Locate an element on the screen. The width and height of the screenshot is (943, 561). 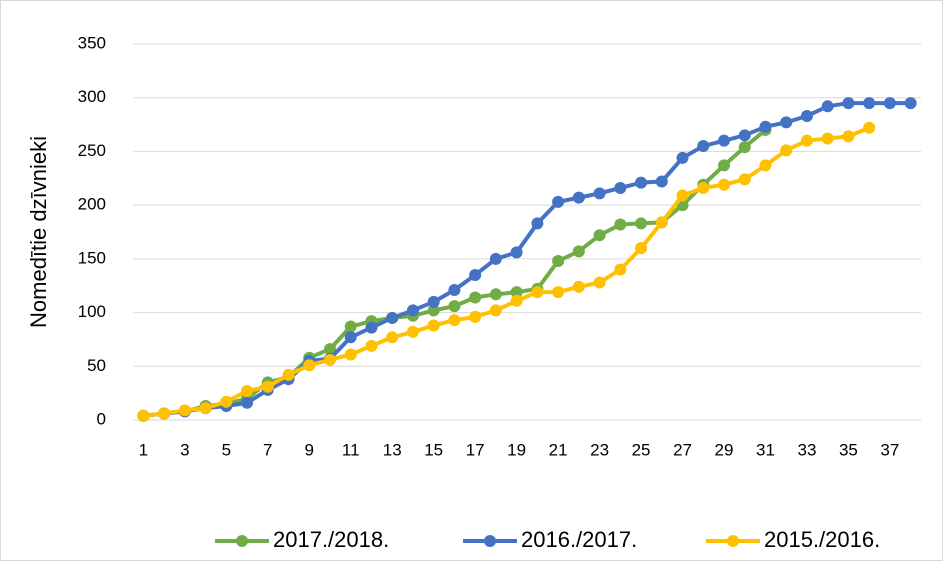
x-tick-label: 17 is located at coordinates (475, 449).